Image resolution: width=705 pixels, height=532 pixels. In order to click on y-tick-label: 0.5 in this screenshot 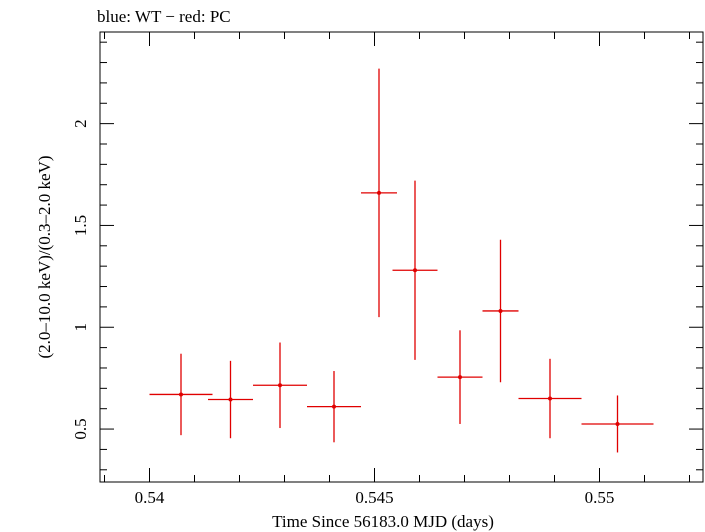, I will do `click(80, 428)`.